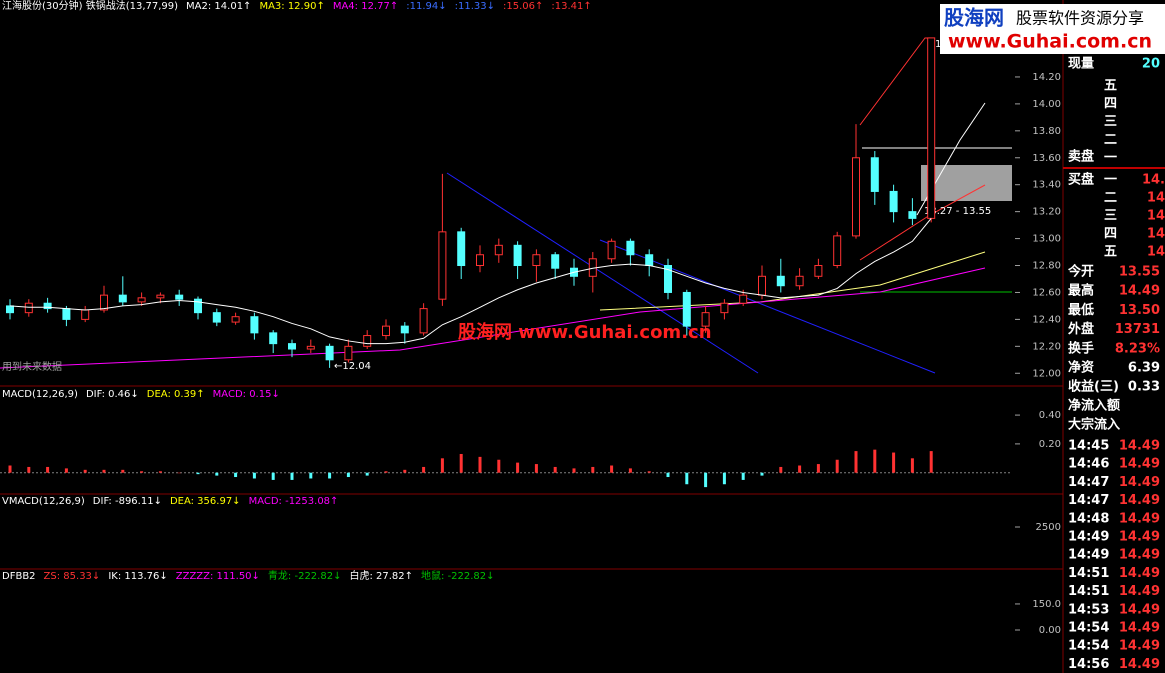 The image size is (1165, 673). I want to click on y-tick-label: 0.40, so click(1050, 415).